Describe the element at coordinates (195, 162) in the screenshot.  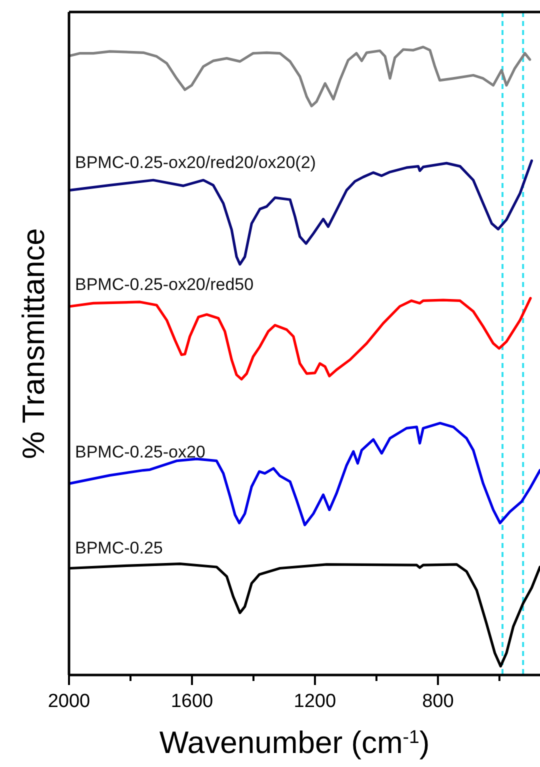
I see `series-label: BPMC-0.25-ox20/red20/ox20(2)` at that location.